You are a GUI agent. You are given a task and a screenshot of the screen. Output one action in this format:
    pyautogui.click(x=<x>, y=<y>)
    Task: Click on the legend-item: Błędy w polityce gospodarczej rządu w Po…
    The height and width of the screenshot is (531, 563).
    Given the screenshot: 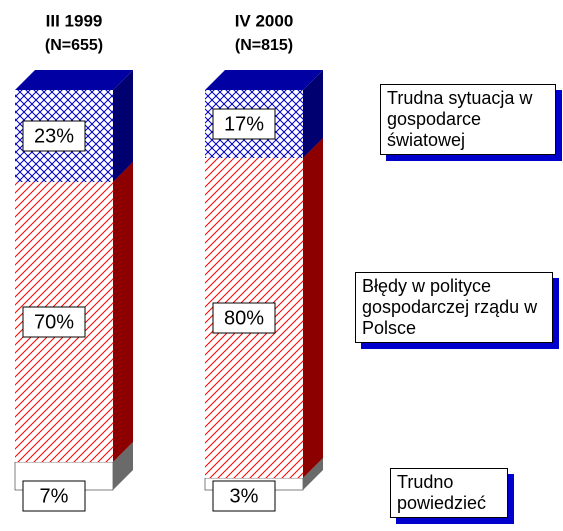 What is the action you would take?
    pyautogui.click(x=454, y=307)
    